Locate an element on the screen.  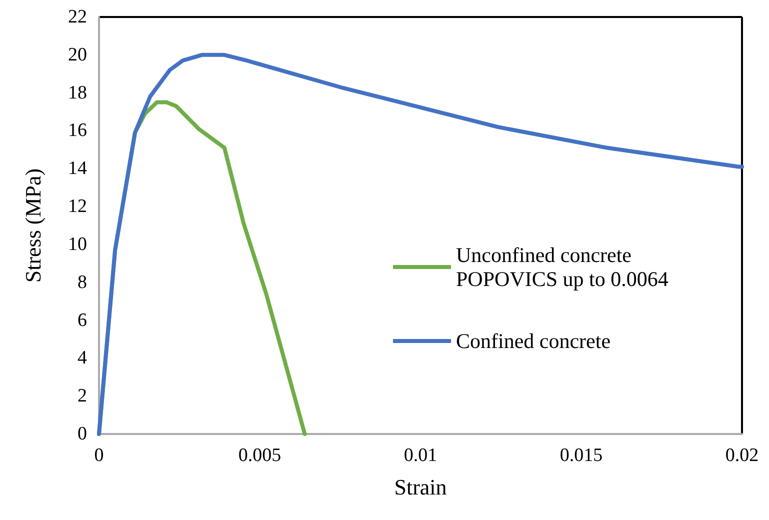
legend-label: Confined concrete is located at coordinates (533, 341).